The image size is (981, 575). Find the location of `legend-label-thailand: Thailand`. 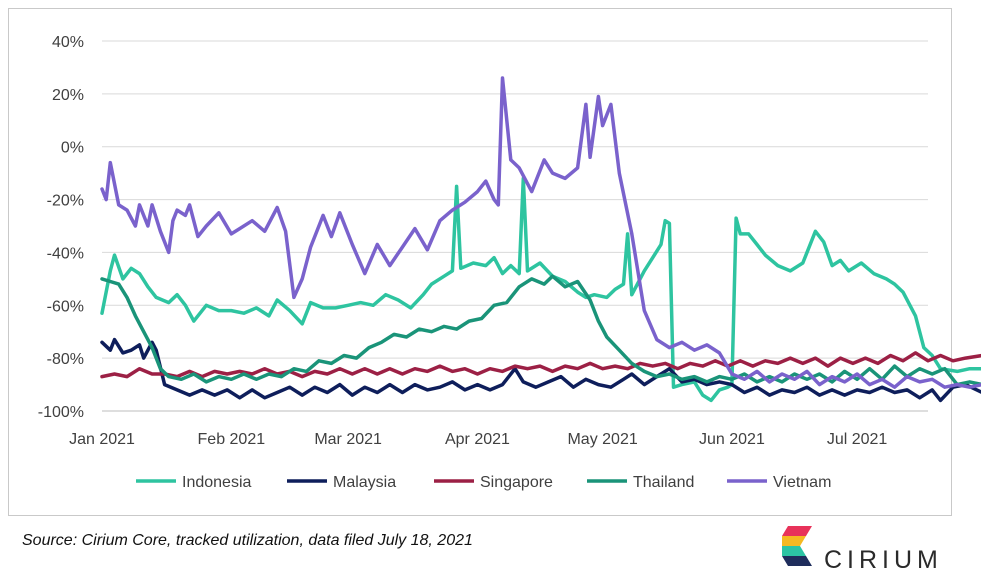

legend-label-thailand: Thailand is located at coordinates (663, 482).